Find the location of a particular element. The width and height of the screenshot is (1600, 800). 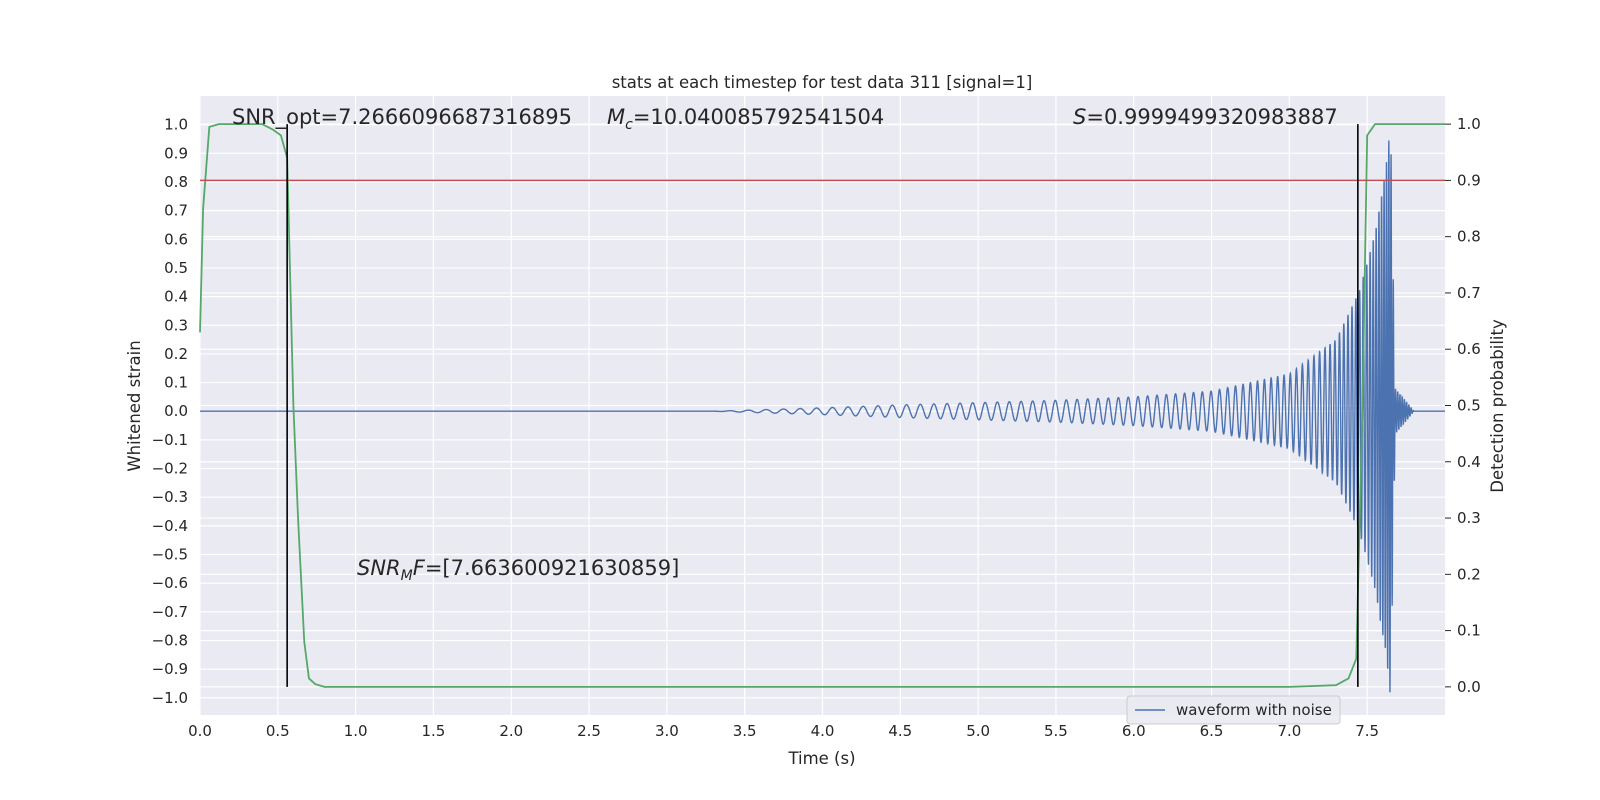

y-tick-label-left: −0.7 is located at coordinates (170, 612).